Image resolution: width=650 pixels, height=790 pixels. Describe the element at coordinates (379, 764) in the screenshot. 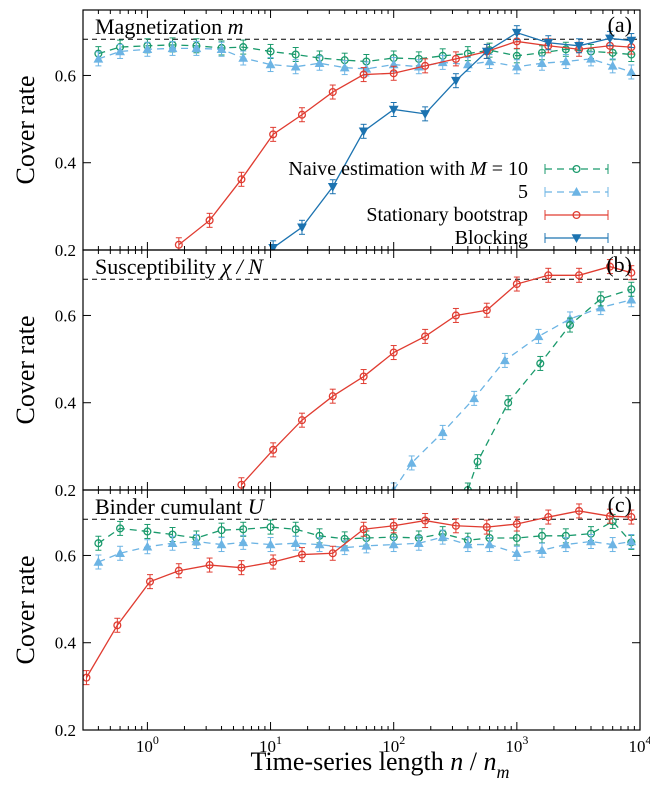

I see `x-axis-label: Time-series length n / nm` at that location.